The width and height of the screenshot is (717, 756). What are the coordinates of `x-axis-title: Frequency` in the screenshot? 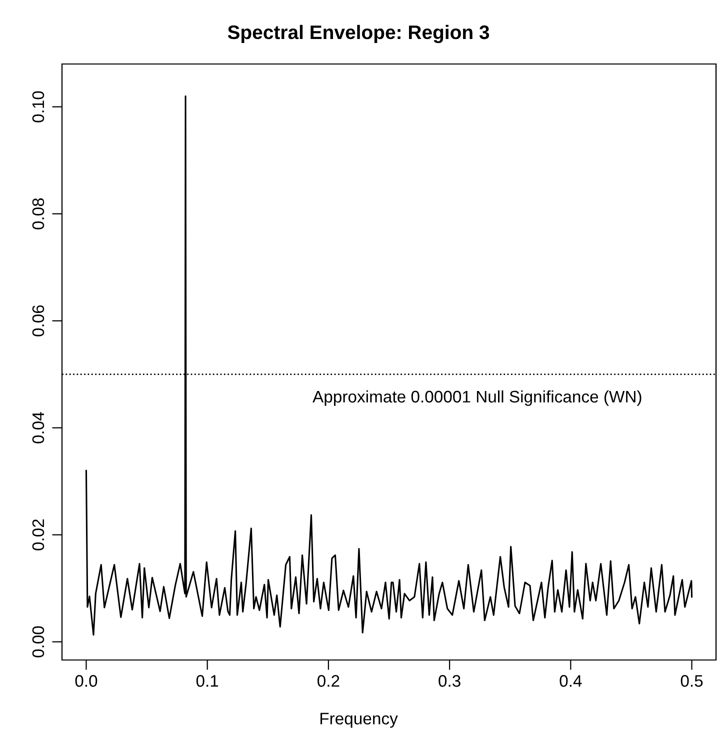 It's located at (359, 720).